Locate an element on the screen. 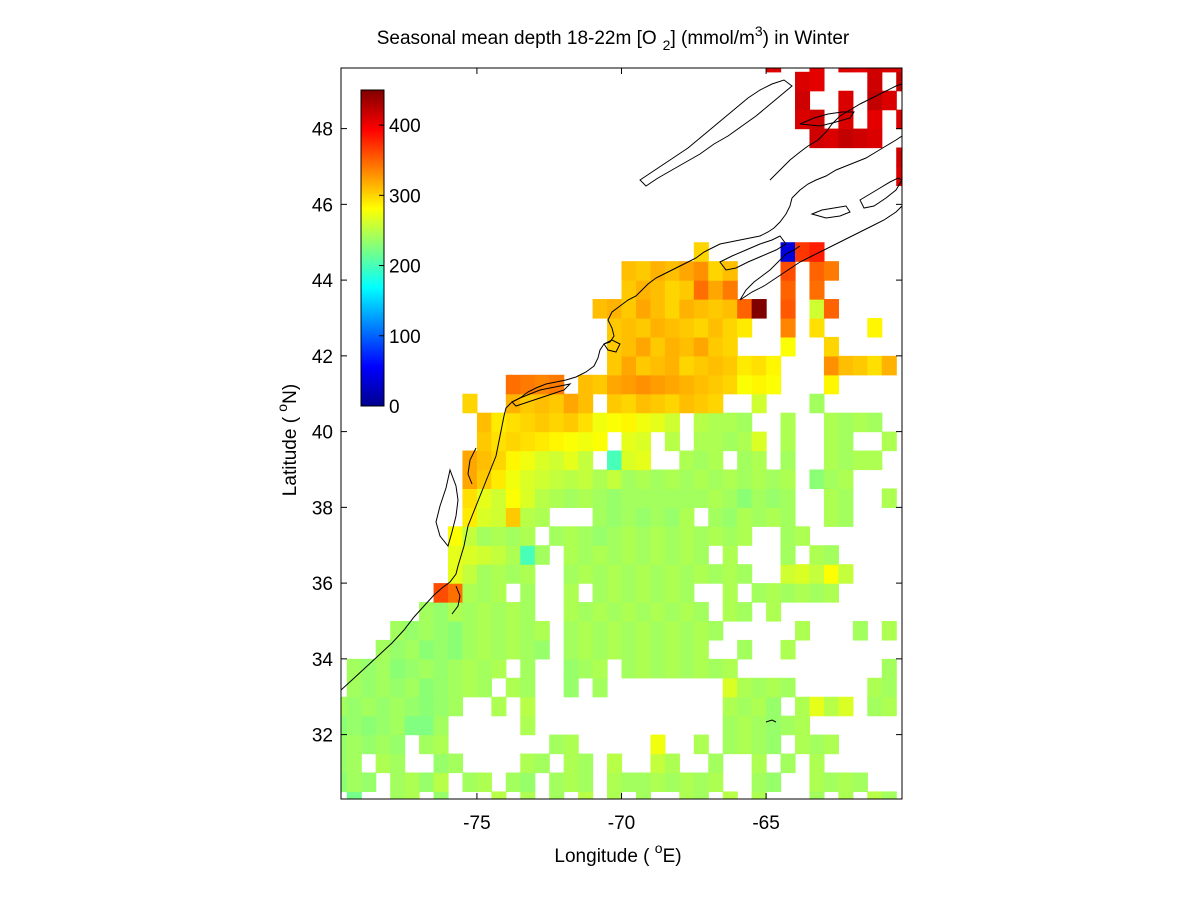  coastline-gulf-st-lawrence is located at coordinates (835, 141).